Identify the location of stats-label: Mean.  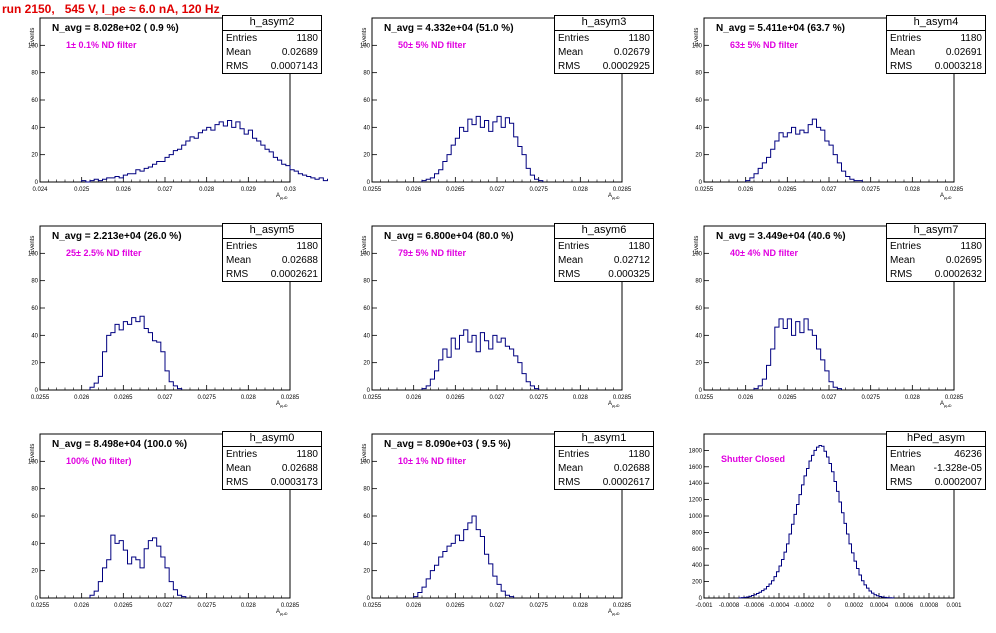
(902, 53).